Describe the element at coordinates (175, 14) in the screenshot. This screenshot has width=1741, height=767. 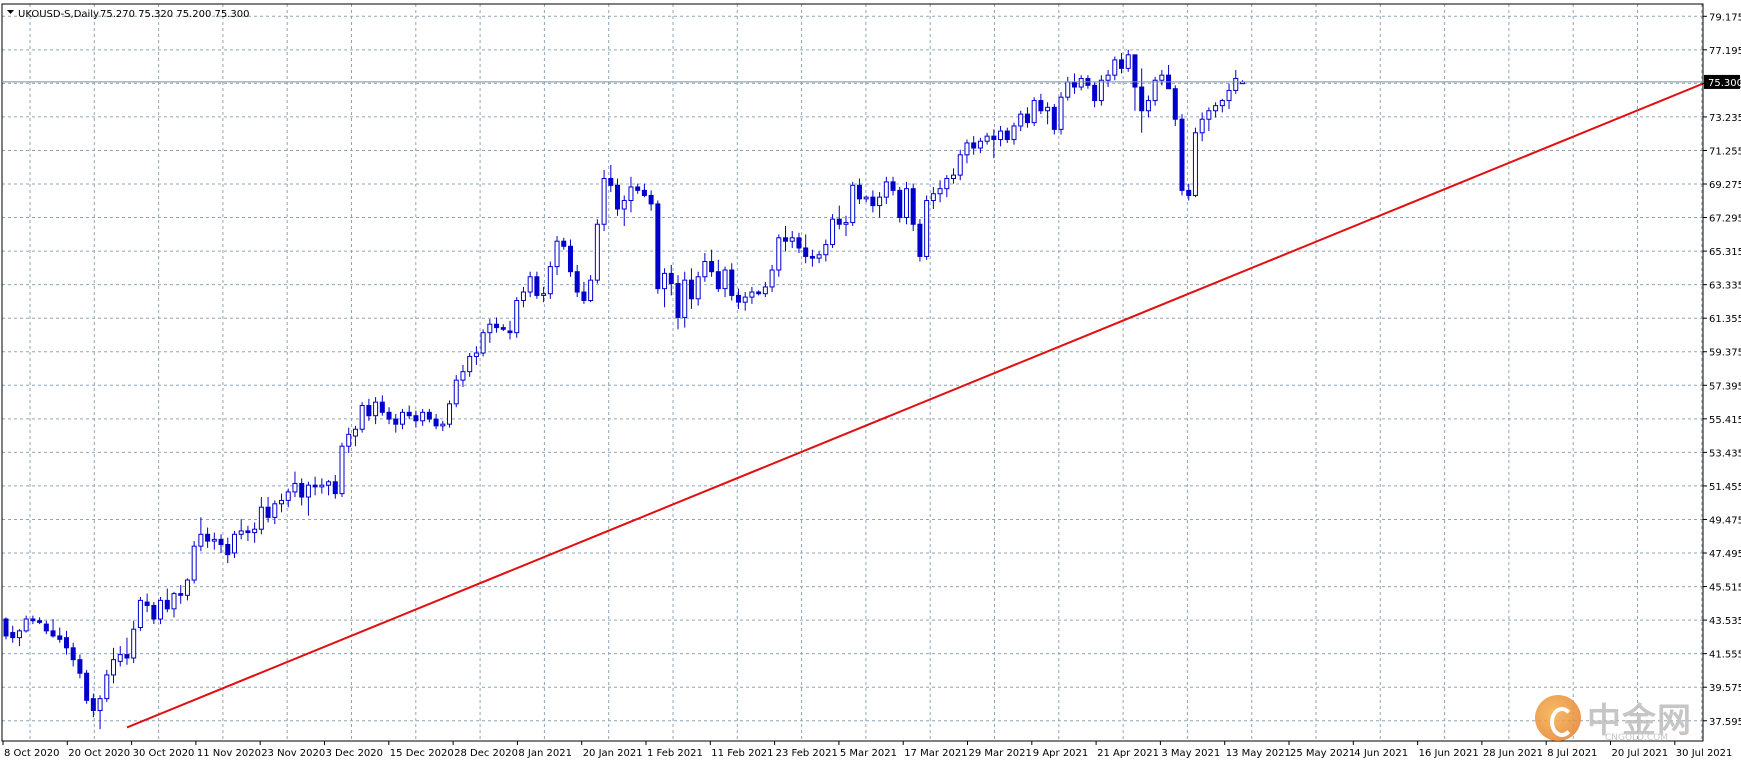
I see `ohlc-values: 75.270 75.320 75.200 75.300` at that location.